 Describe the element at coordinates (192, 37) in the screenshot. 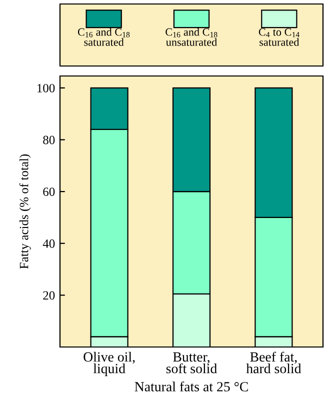

I see `legend-label: C$_{16}$ and C$_{18}$ unsaturated` at that location.